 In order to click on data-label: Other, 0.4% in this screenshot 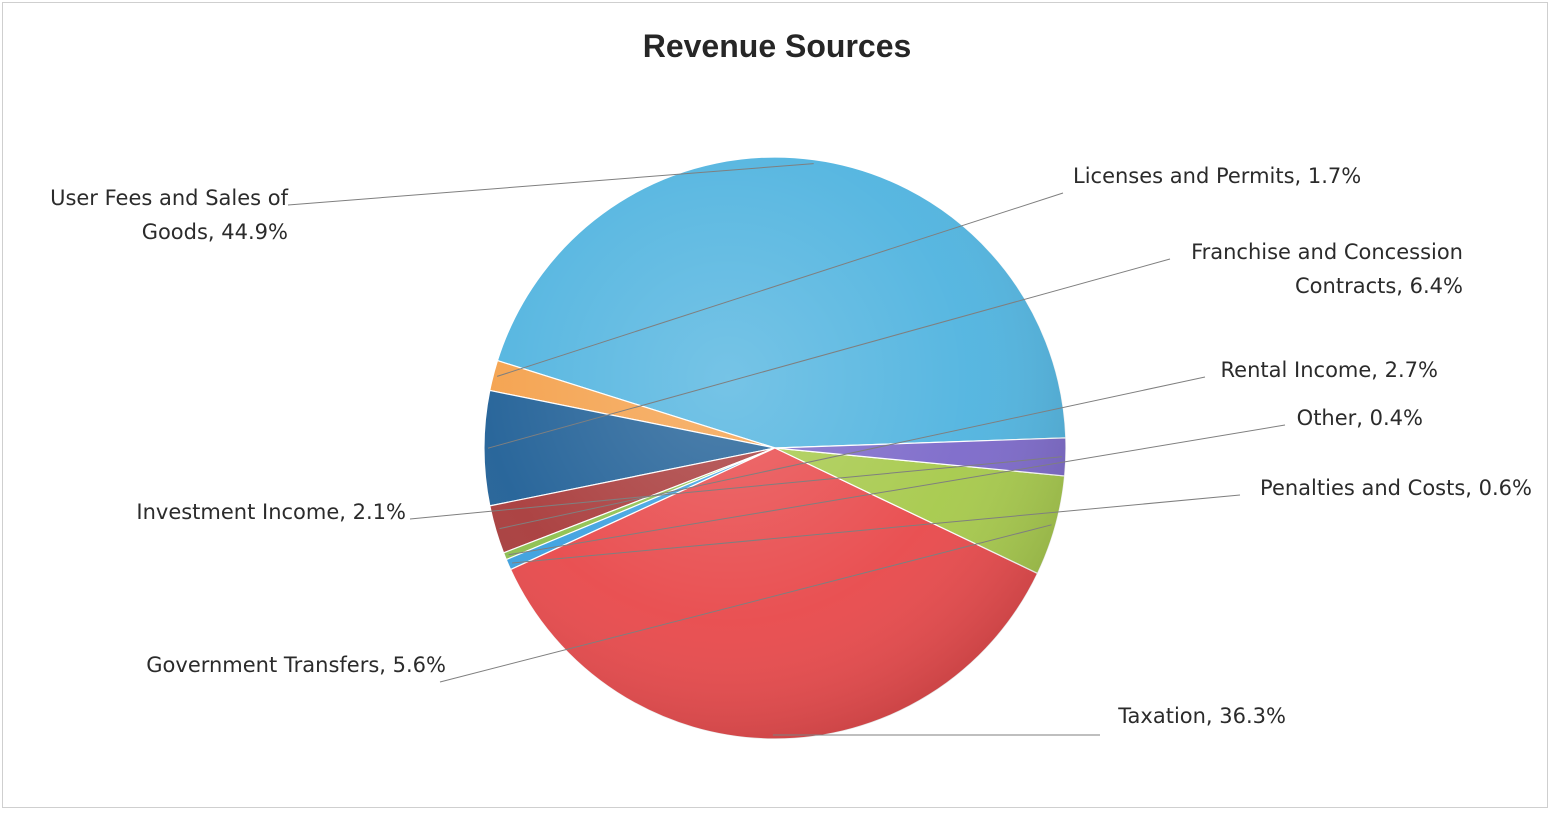, I will do `click(1360, 418)`.